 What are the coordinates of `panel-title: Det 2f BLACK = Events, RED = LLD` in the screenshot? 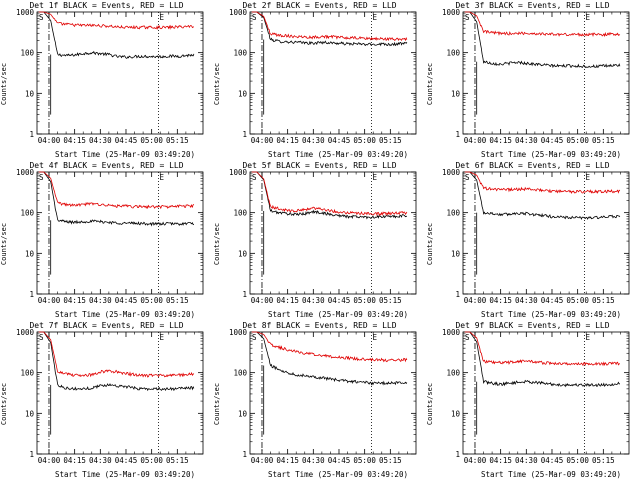 It's located at (319, 5).